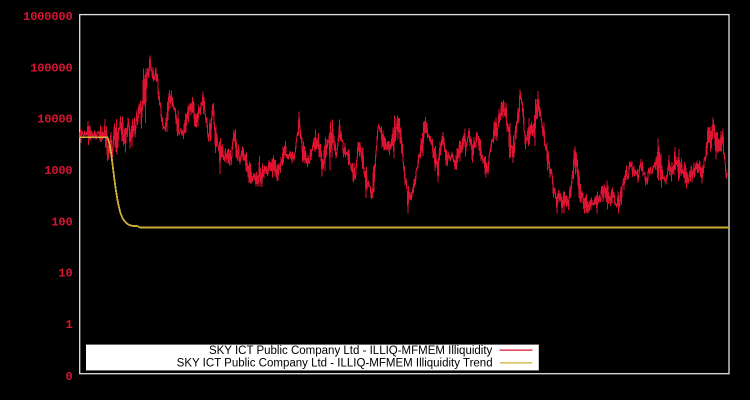 The image size is (750, 400). I want to click on svg-text: 10000, so click(54, 120).